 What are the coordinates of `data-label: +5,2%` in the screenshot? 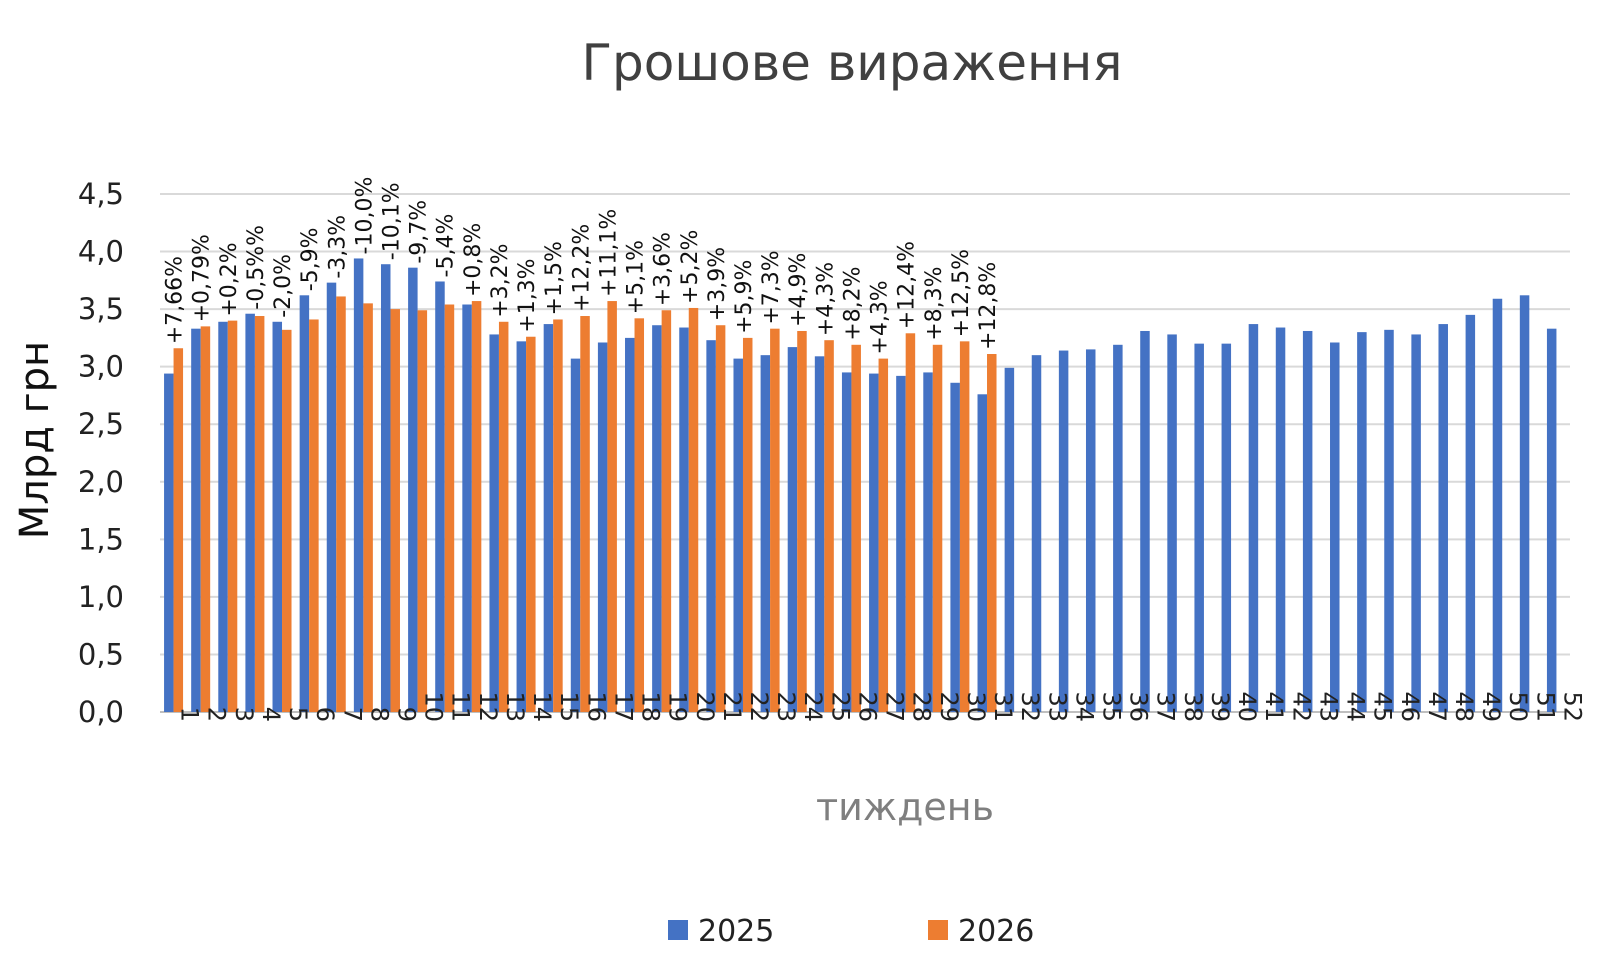 It's located at (690, 267).